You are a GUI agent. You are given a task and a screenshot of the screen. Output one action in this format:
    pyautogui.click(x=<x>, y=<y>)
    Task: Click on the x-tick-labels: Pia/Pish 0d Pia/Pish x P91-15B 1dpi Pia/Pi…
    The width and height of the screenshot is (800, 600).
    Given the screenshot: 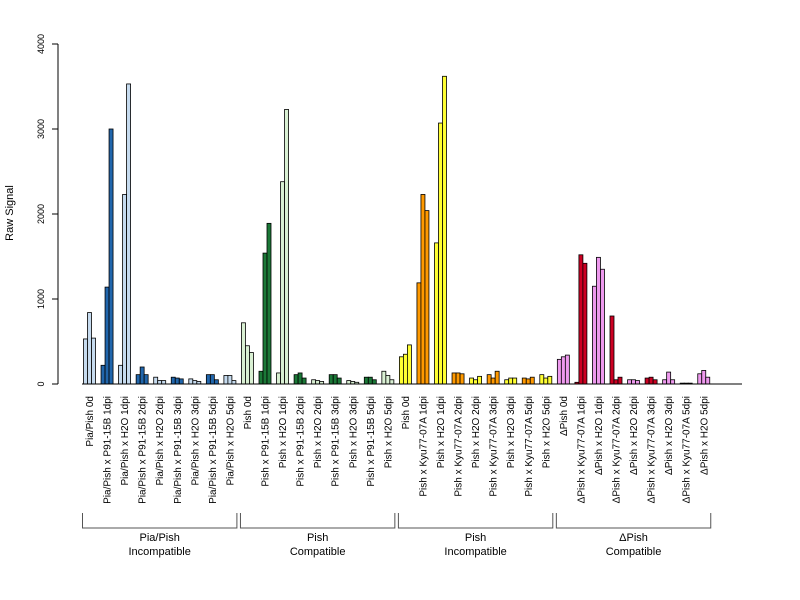 What is the action you would take?
    pyautogui.click(x=397, y=450)
    